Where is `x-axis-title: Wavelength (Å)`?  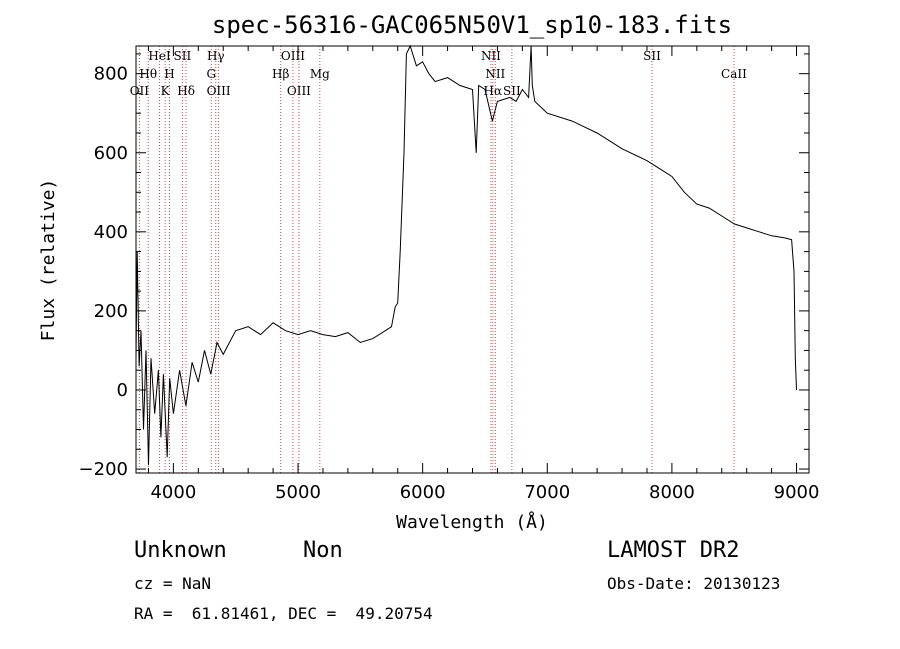
x-axis-title: Wavelength (Å) is located at coordinates (472, 522).